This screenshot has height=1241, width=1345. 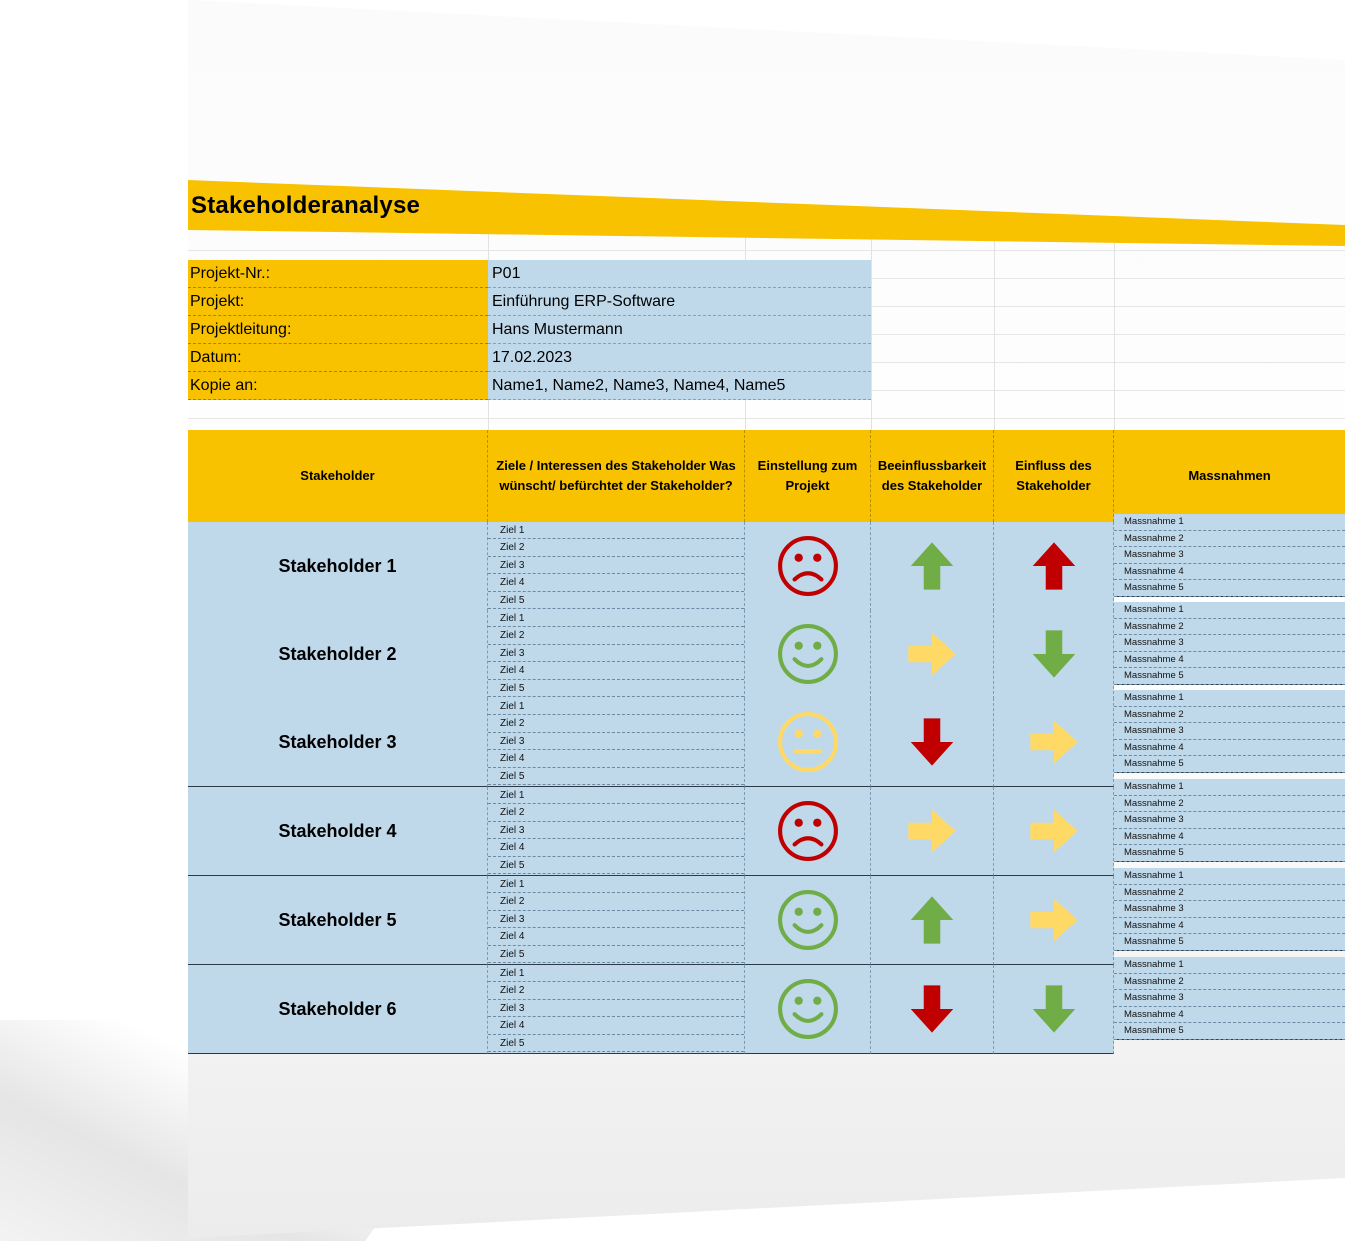 What do you see at coordinates (679, 330) in the screenshot?
I see `project-info-value: Hans Mustermann` at bounding box center [679, 330].